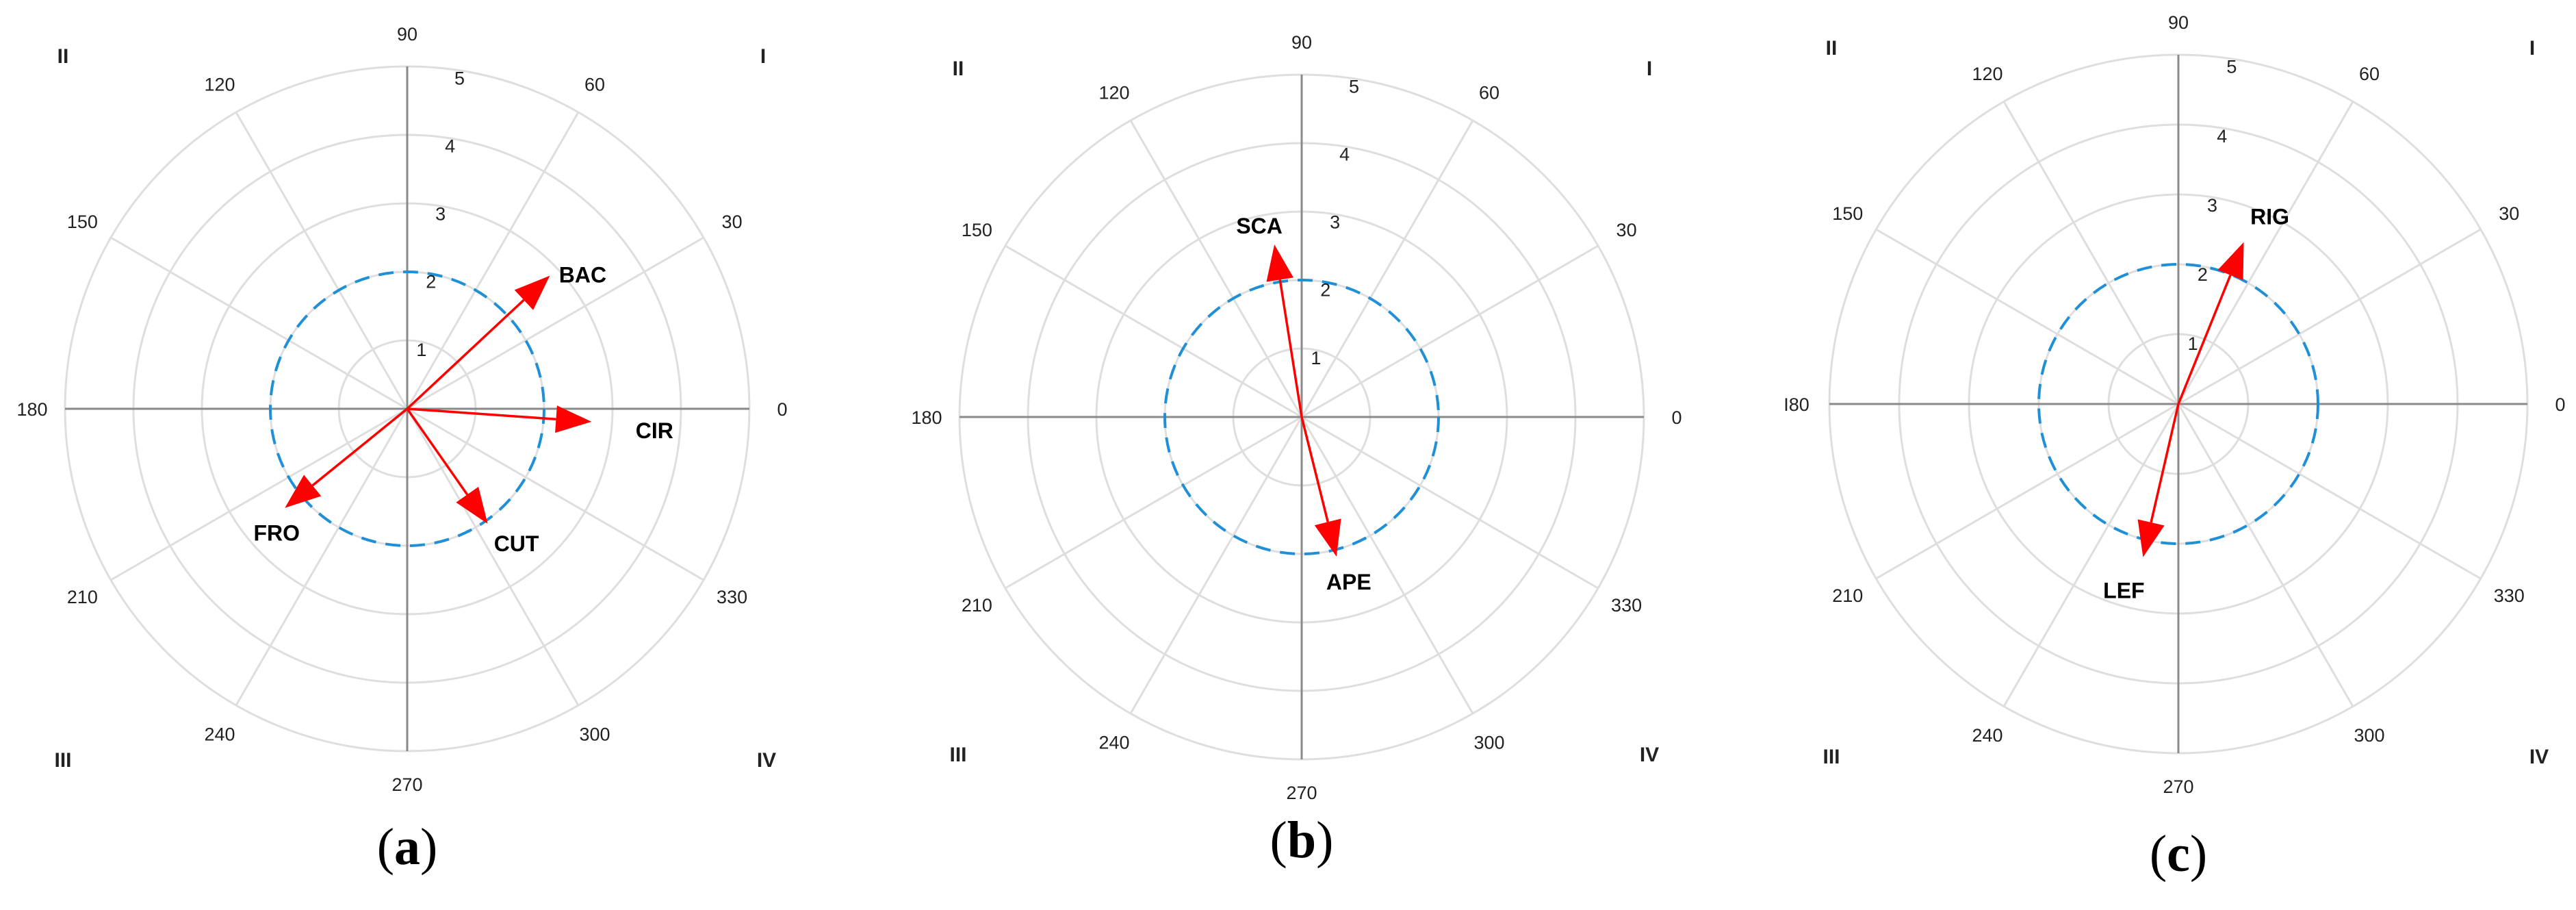 The width and height of the screenshot is (2576, 910). I want to click on panel-caption: (a), so click(407, 847).